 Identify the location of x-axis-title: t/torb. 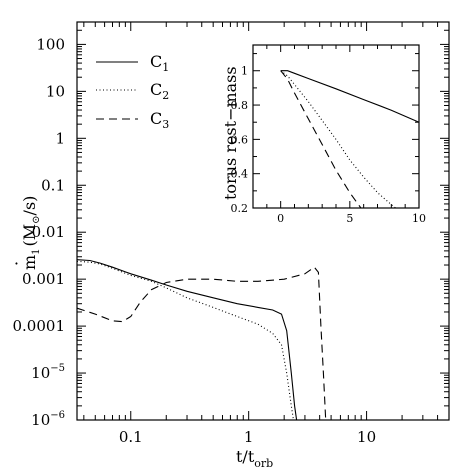
(254, 458).